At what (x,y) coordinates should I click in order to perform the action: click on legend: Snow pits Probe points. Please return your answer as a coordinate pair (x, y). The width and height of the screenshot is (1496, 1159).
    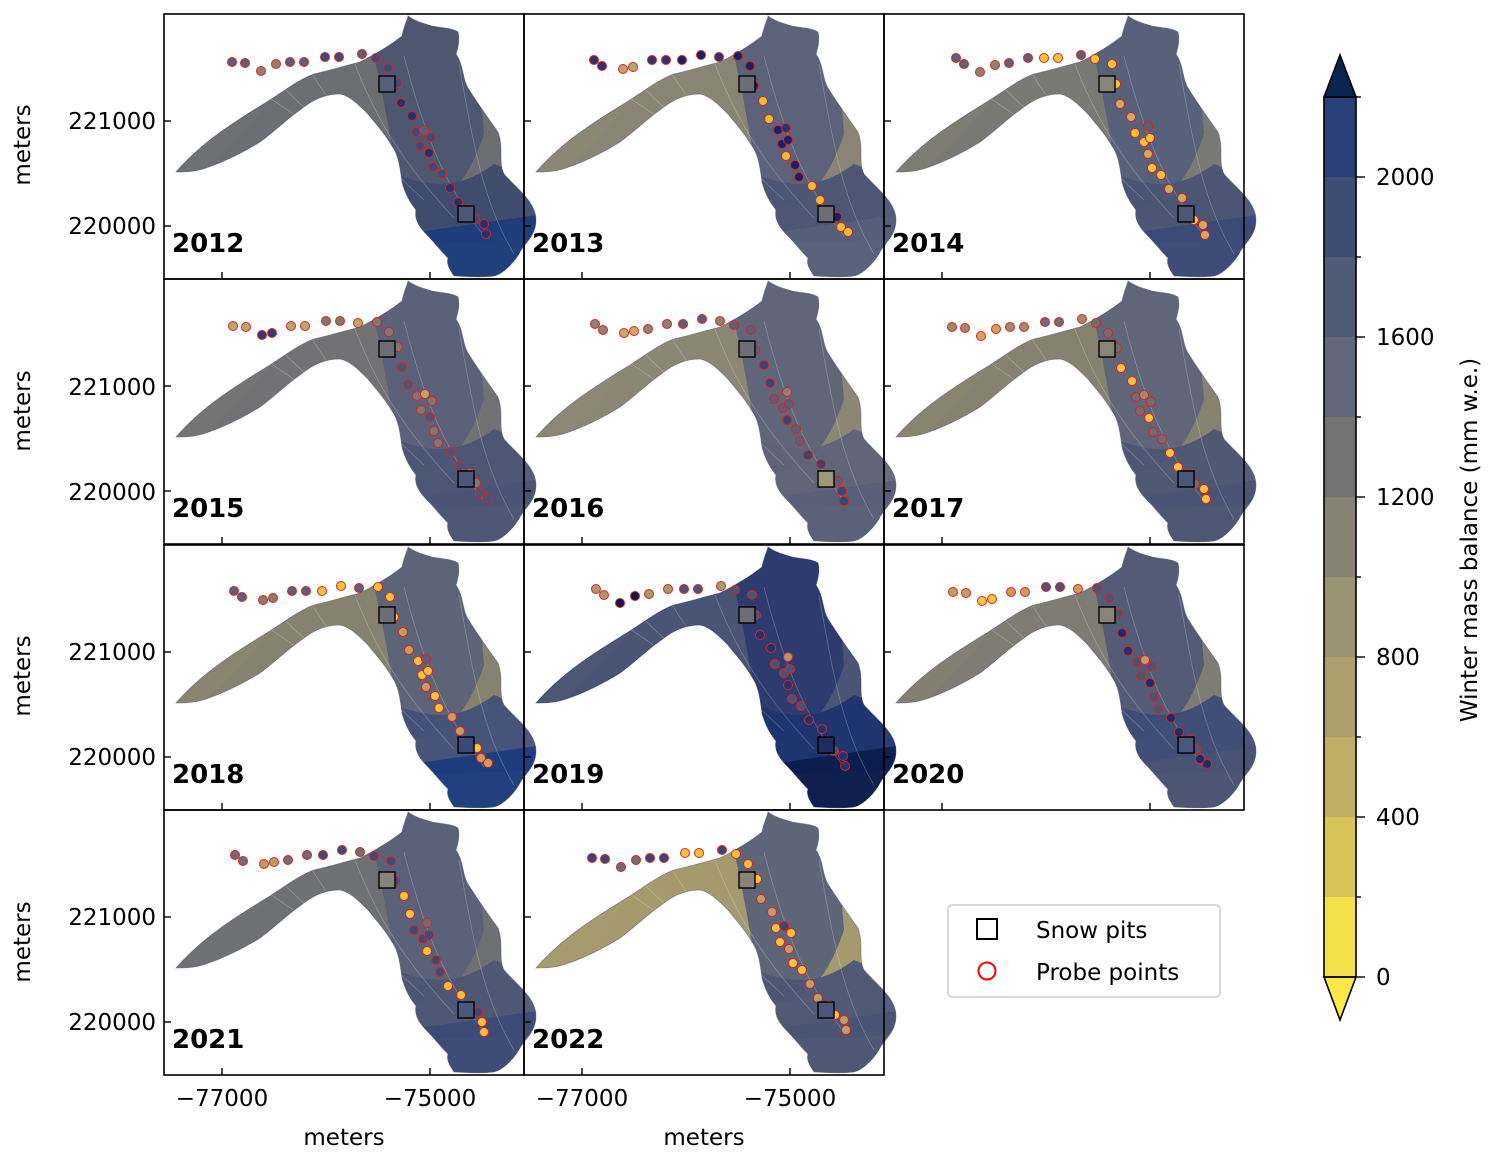
    Looking at the image, I should click on (1084, 951).